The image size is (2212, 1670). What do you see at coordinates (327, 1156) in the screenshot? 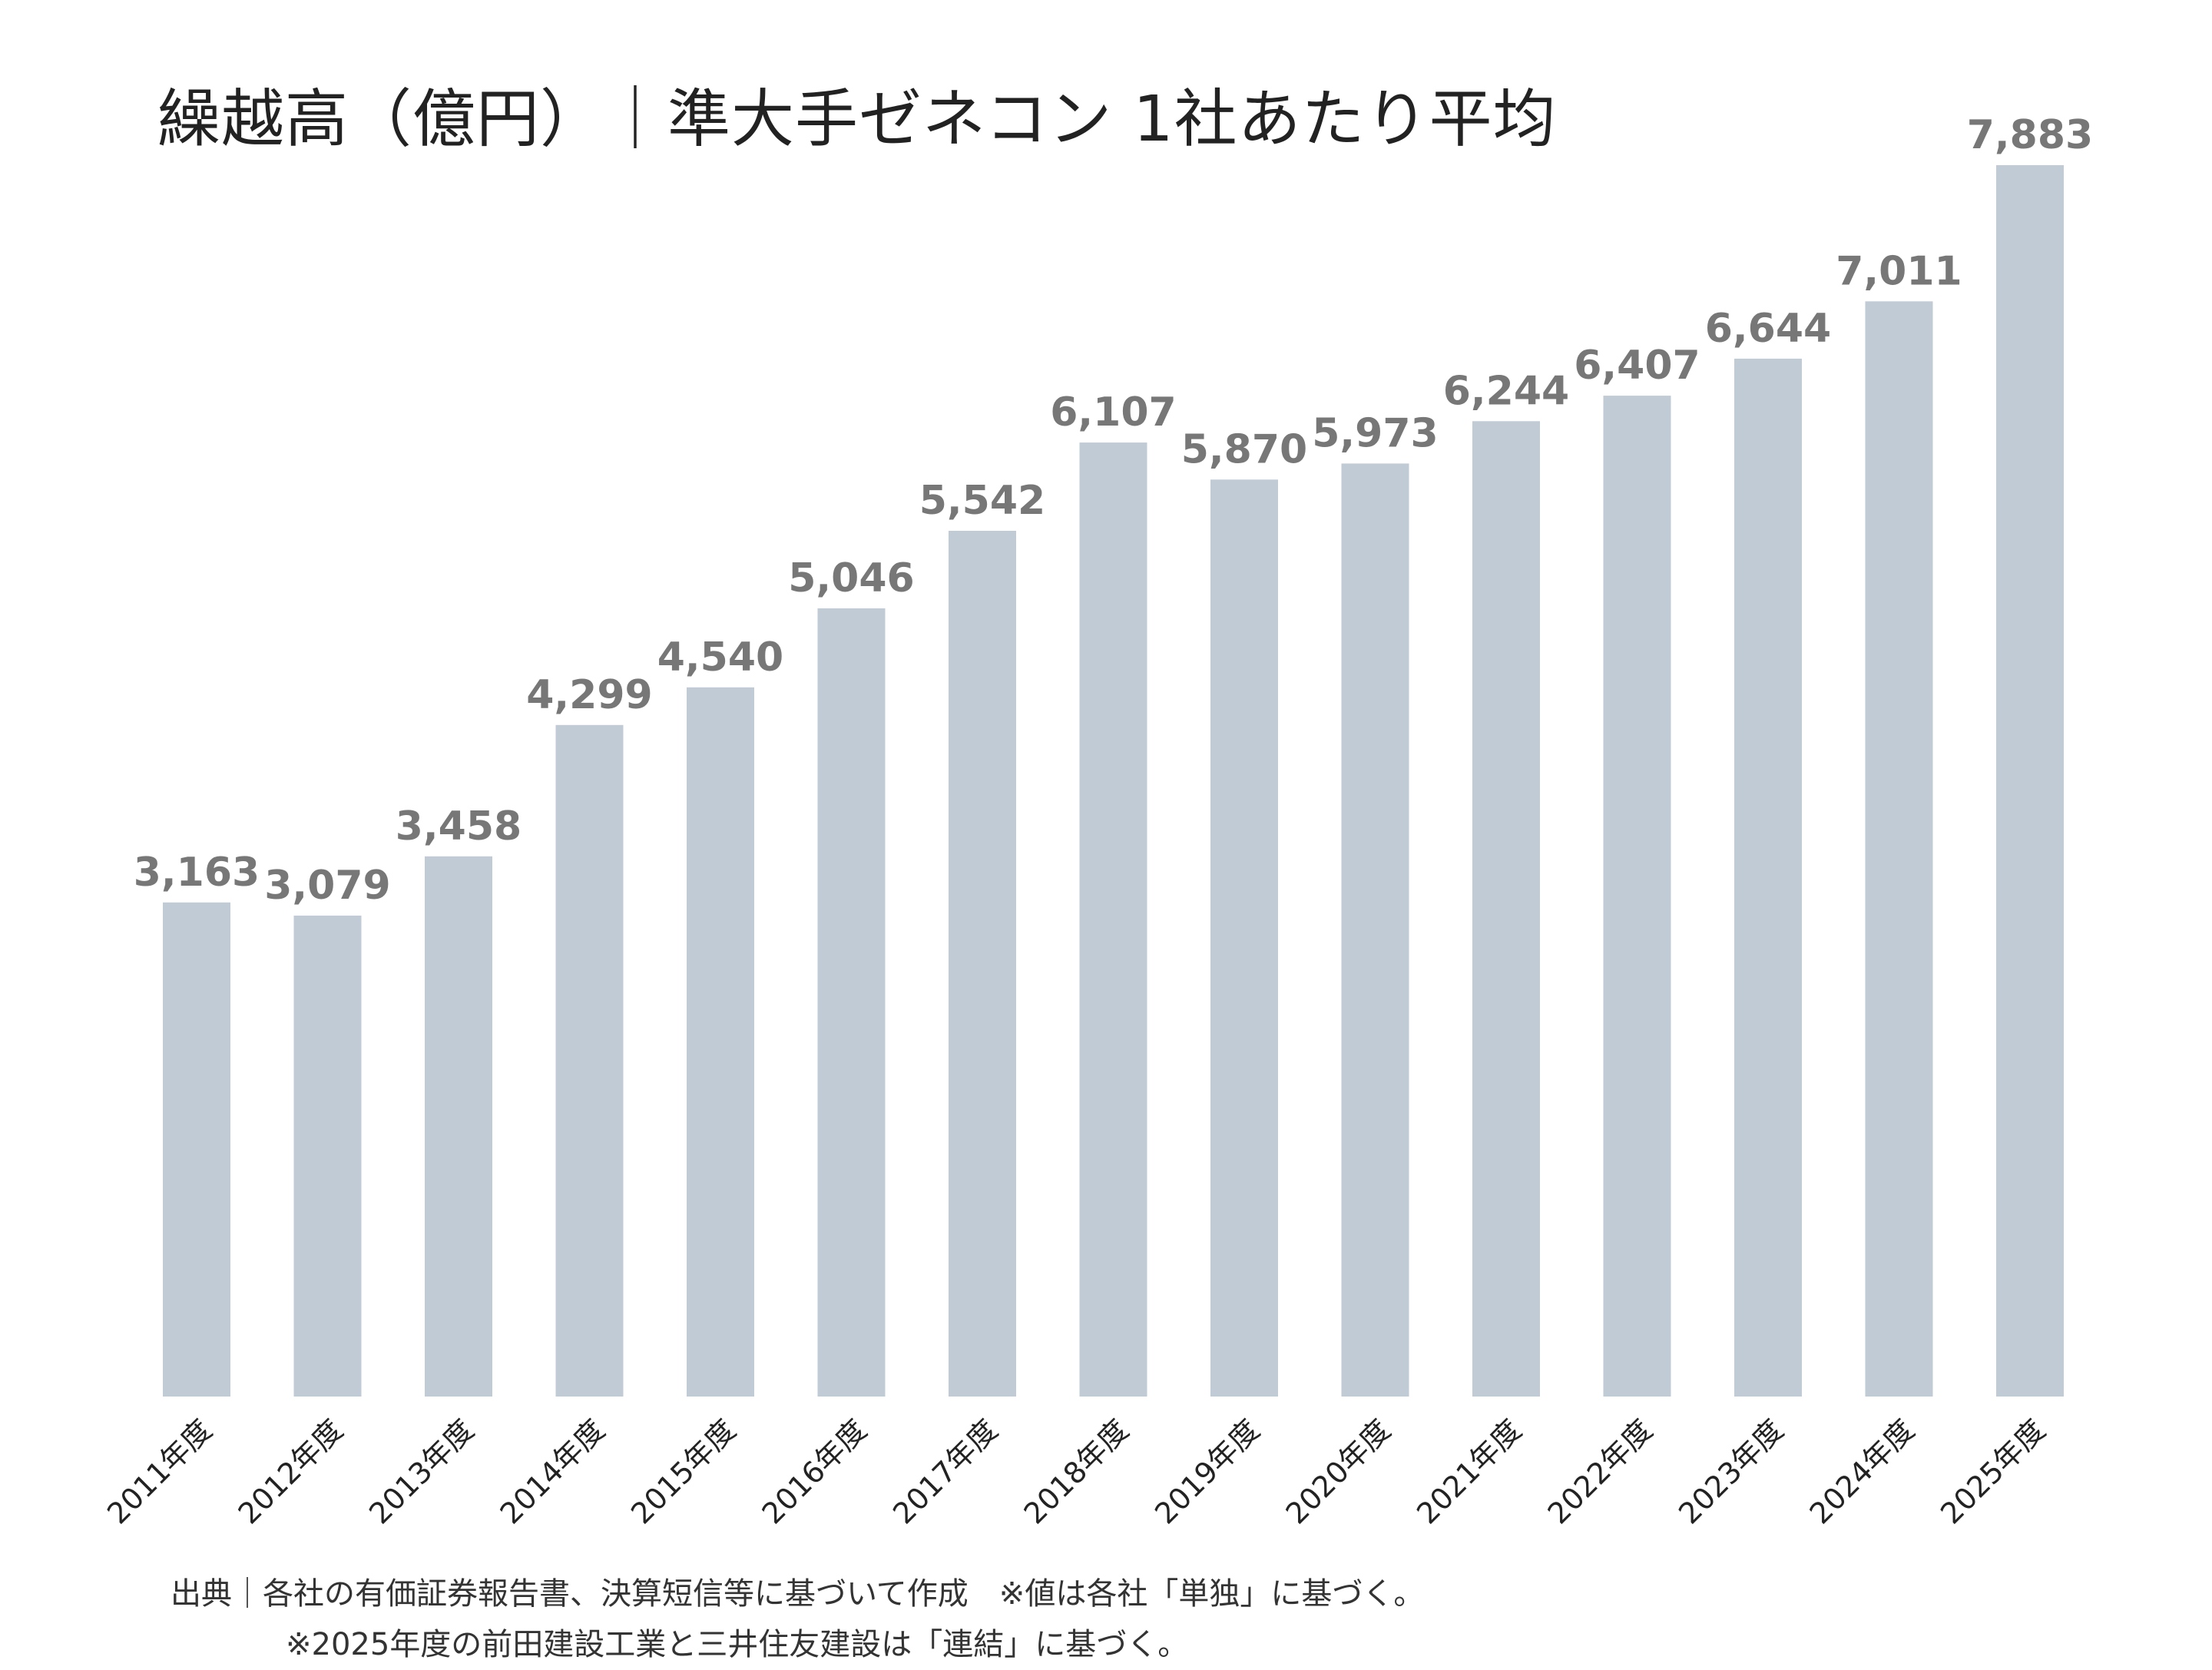
I see `bar-2012年度` at bounding box center [327, 1156].